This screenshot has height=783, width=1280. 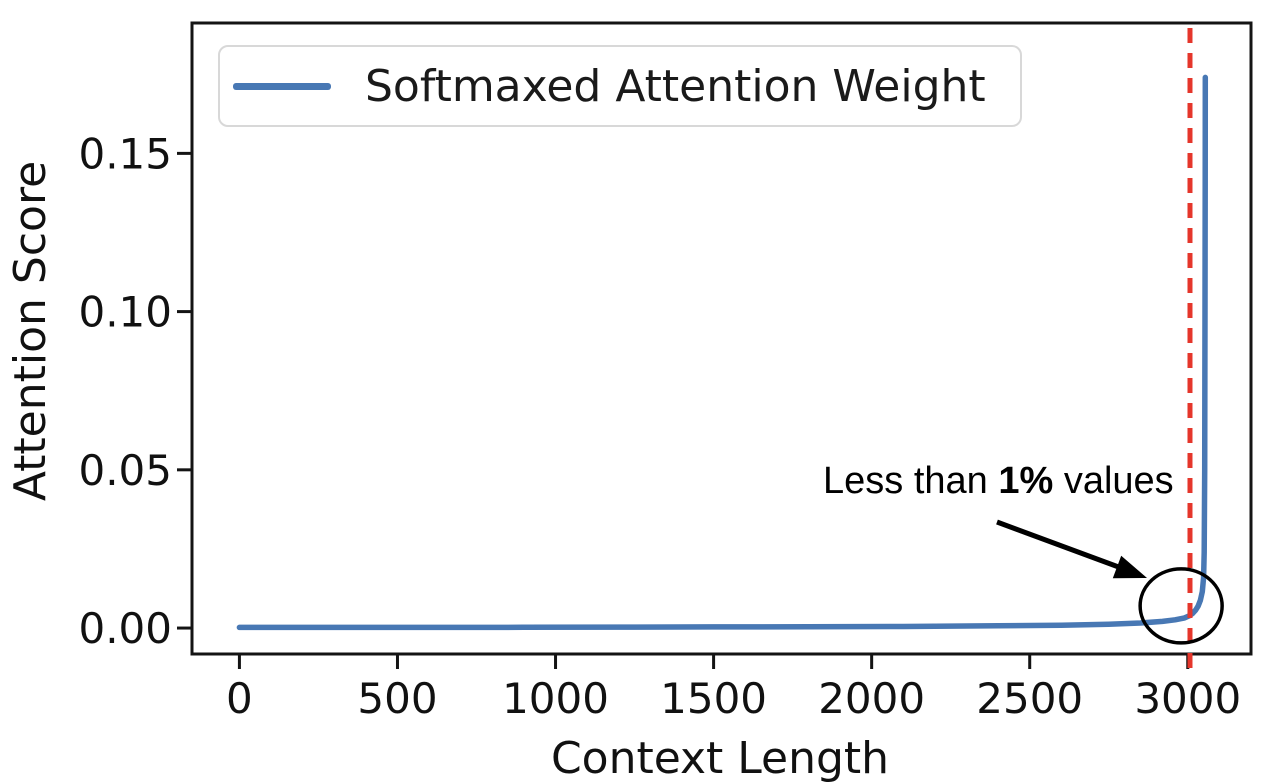 What do you see at coordinates (1181, 606) in the screenshot?
I see `annotation-circle` at bounding box center [1181, 606].